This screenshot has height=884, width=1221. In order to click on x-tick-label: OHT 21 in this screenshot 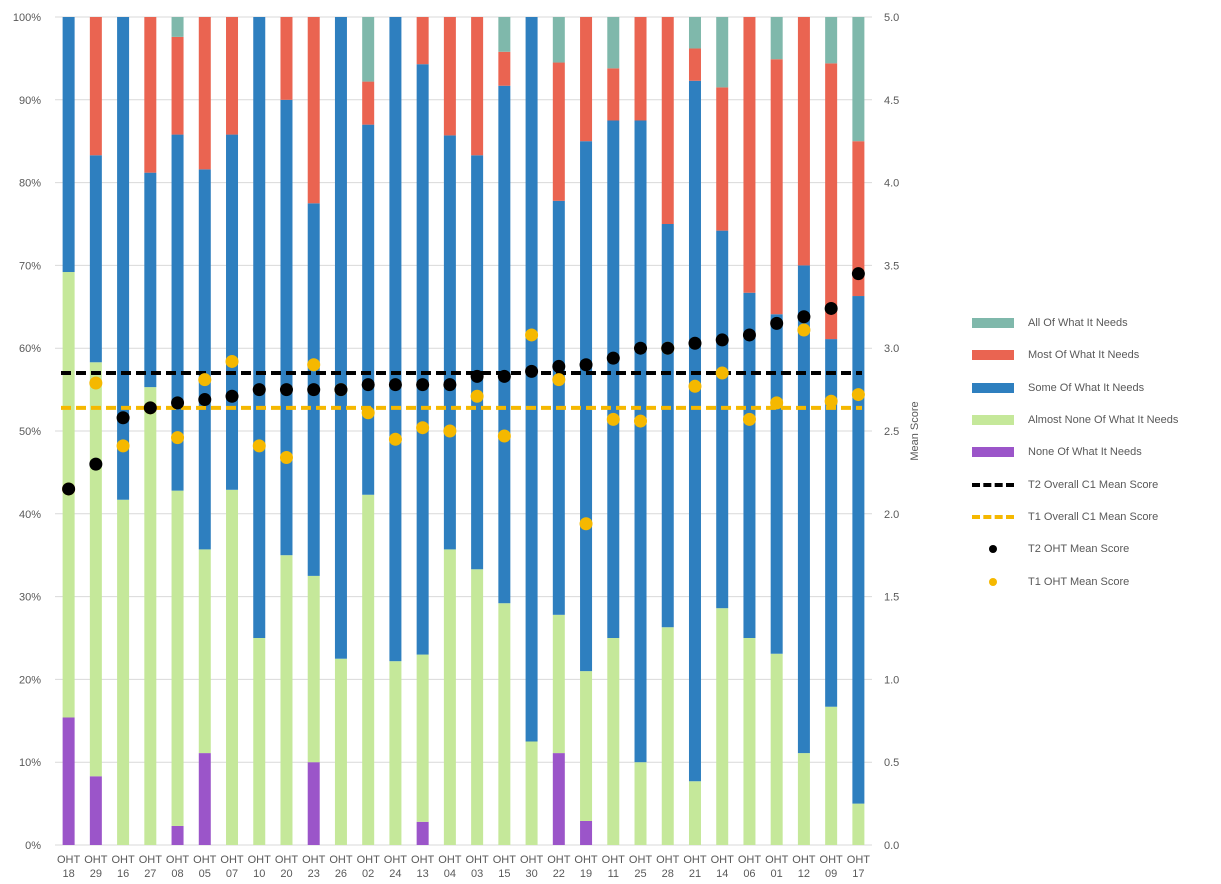, I will do `click(695, 867)`.